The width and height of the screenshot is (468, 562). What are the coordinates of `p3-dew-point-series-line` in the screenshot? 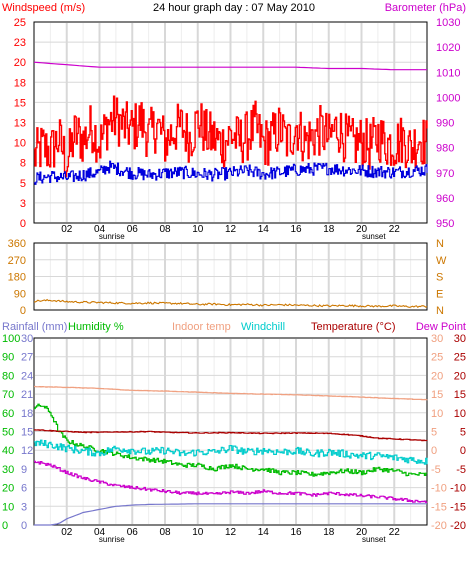 It's located at (231, 481).